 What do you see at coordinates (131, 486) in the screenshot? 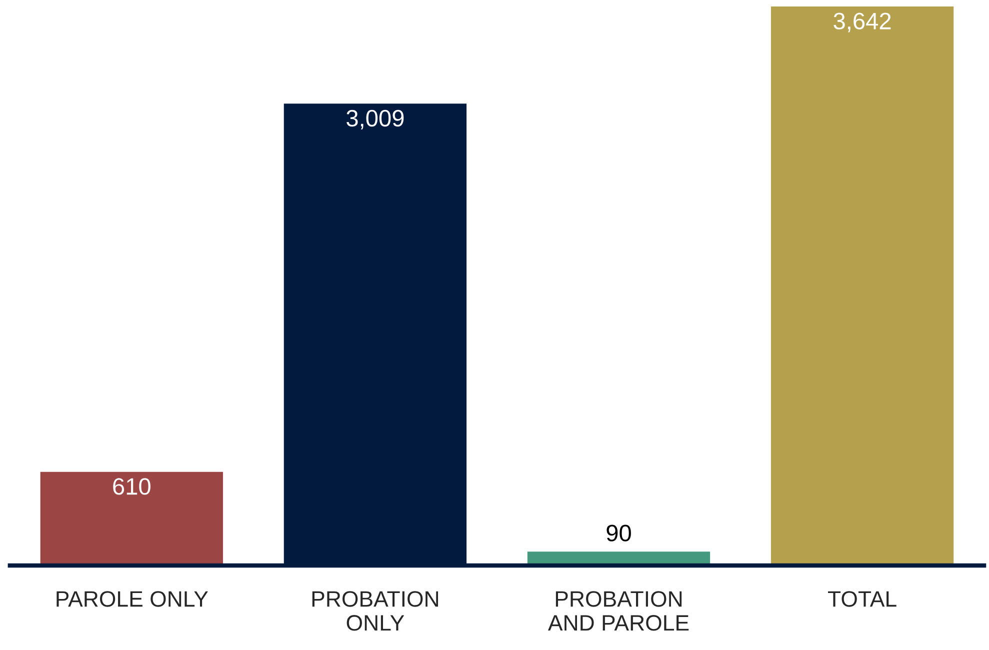
I see `data-label: 610` at bounding box center [131, 486].